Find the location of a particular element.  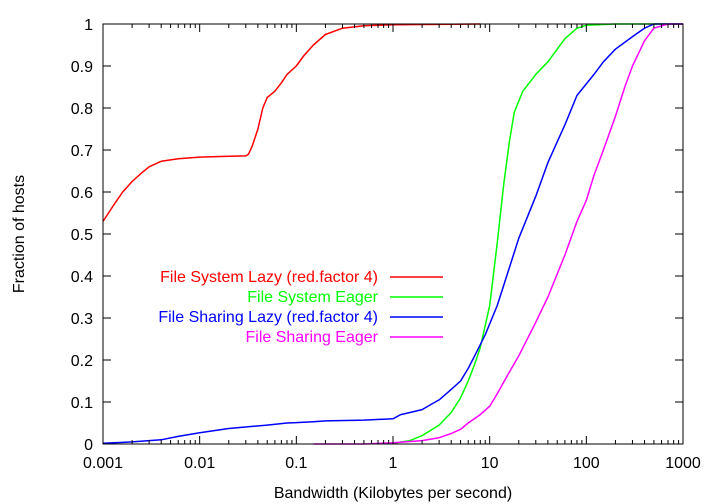

legend-label: File Sharing Lazy (red.factor 4) is located at coordinates (268, 317).